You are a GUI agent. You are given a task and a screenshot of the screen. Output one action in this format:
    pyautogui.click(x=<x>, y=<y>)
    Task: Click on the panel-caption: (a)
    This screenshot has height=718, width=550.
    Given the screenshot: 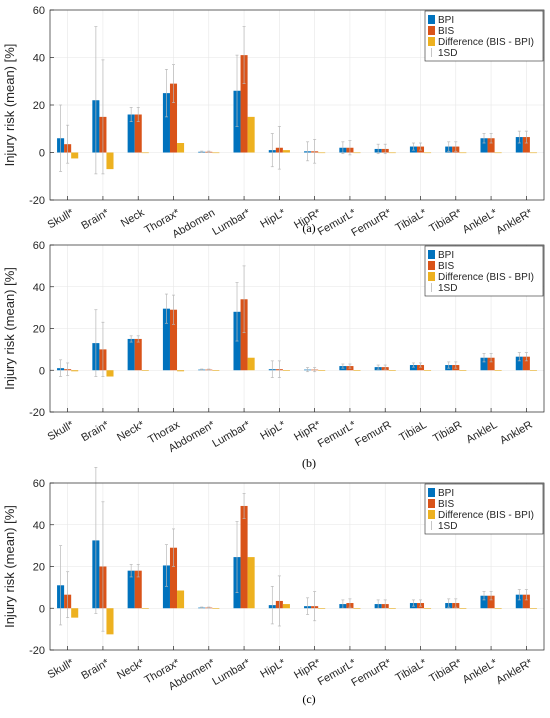 What is the action you would take?
    pyautogui.click(x=308, y=228)
    